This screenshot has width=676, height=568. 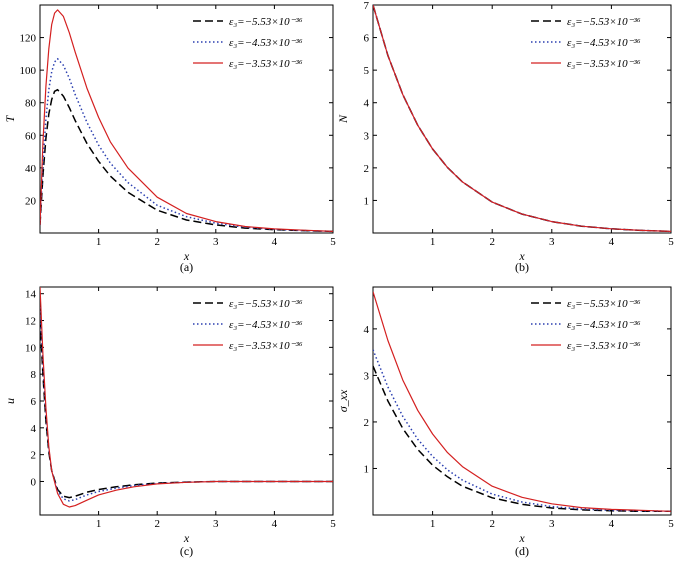 What do you see at coordinates (30, 322) in the screenshot?
I see `y-tick-label: 12` at bounding box center [30, 322].